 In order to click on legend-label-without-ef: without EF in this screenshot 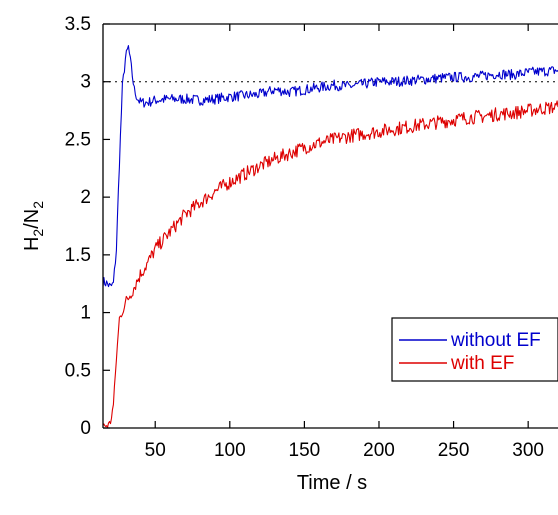, I will do `click(495, 340)`.